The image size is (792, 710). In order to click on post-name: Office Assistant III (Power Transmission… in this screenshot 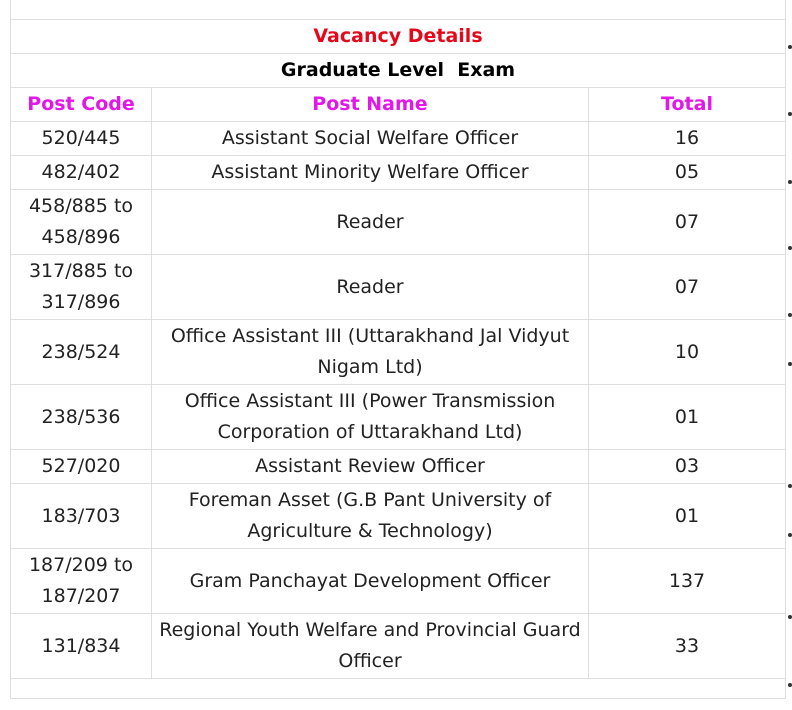, I will do `click(370, 417)`.